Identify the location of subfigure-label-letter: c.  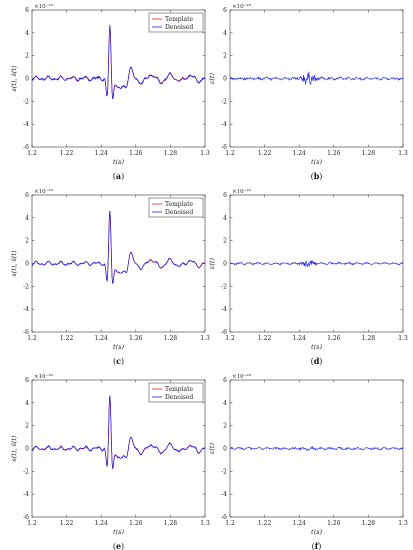
(118, 361).